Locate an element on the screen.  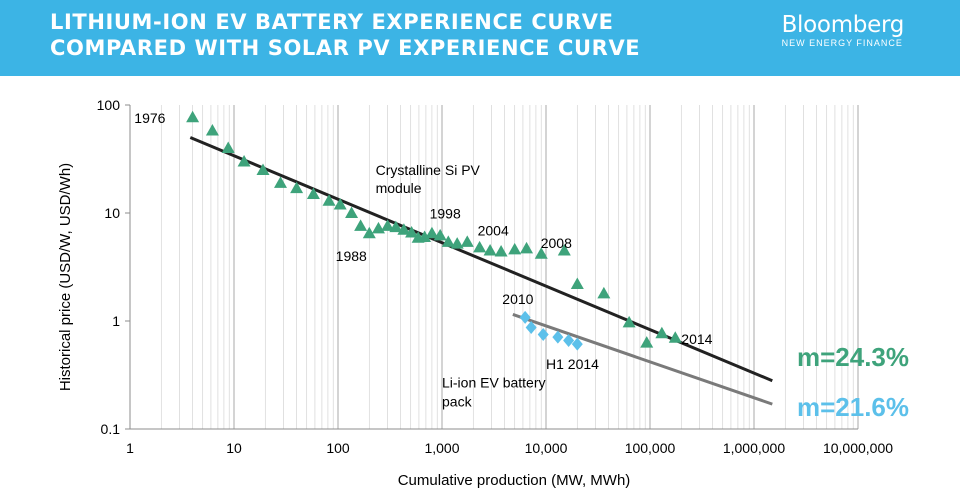
x-tick-label: 100 is located at coordinates (338, 448).